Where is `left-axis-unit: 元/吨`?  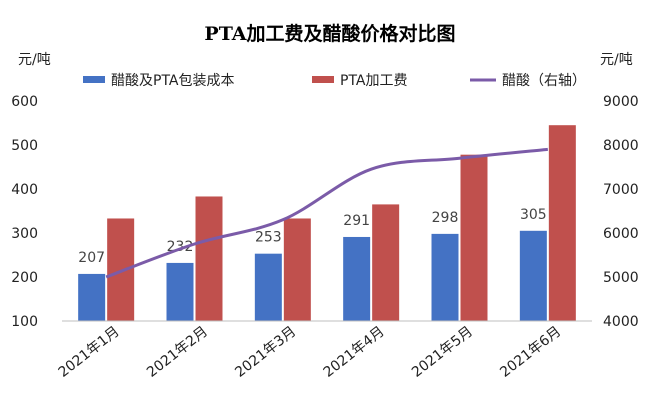
left-axis-unit: 元/吨 is located at coordinates (34, 60).